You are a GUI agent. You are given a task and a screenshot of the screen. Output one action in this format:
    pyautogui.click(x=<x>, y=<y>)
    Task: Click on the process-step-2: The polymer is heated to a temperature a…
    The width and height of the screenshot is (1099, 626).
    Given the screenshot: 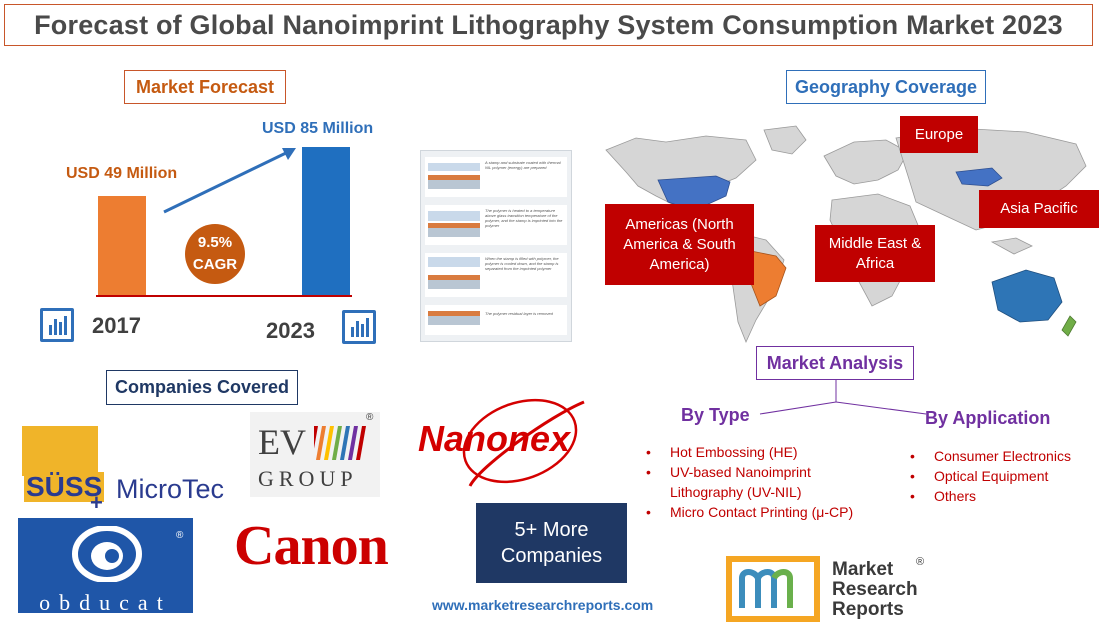 What is the action you would take?
    pyautogui.click(x=496, y=225)
    